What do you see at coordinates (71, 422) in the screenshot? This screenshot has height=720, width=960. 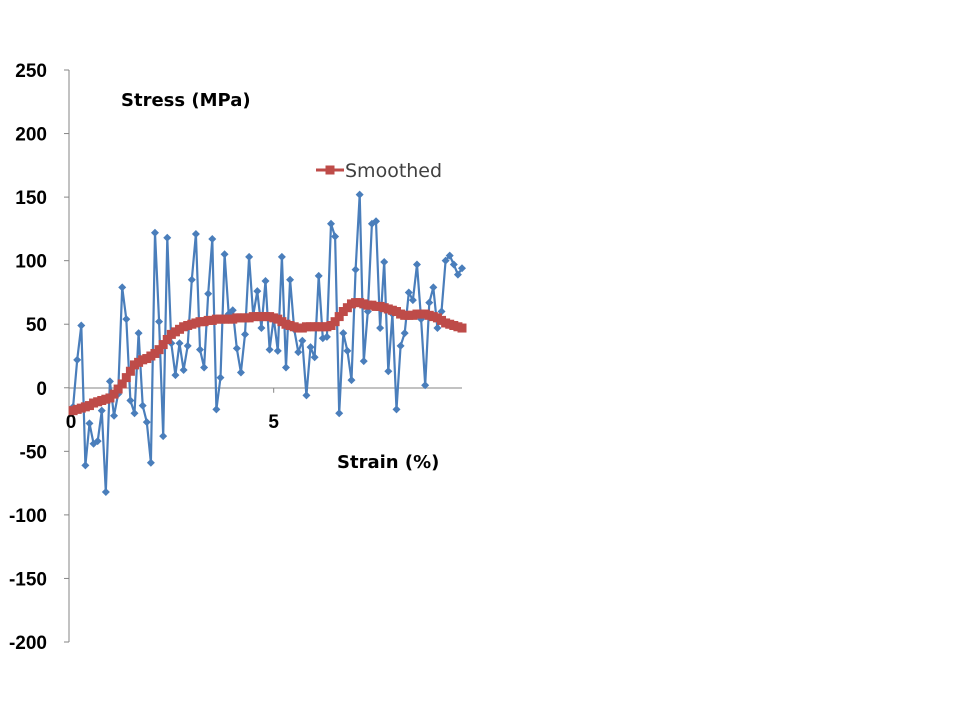 I see `x-tick-label: 0` at bounding box center [71, 422].